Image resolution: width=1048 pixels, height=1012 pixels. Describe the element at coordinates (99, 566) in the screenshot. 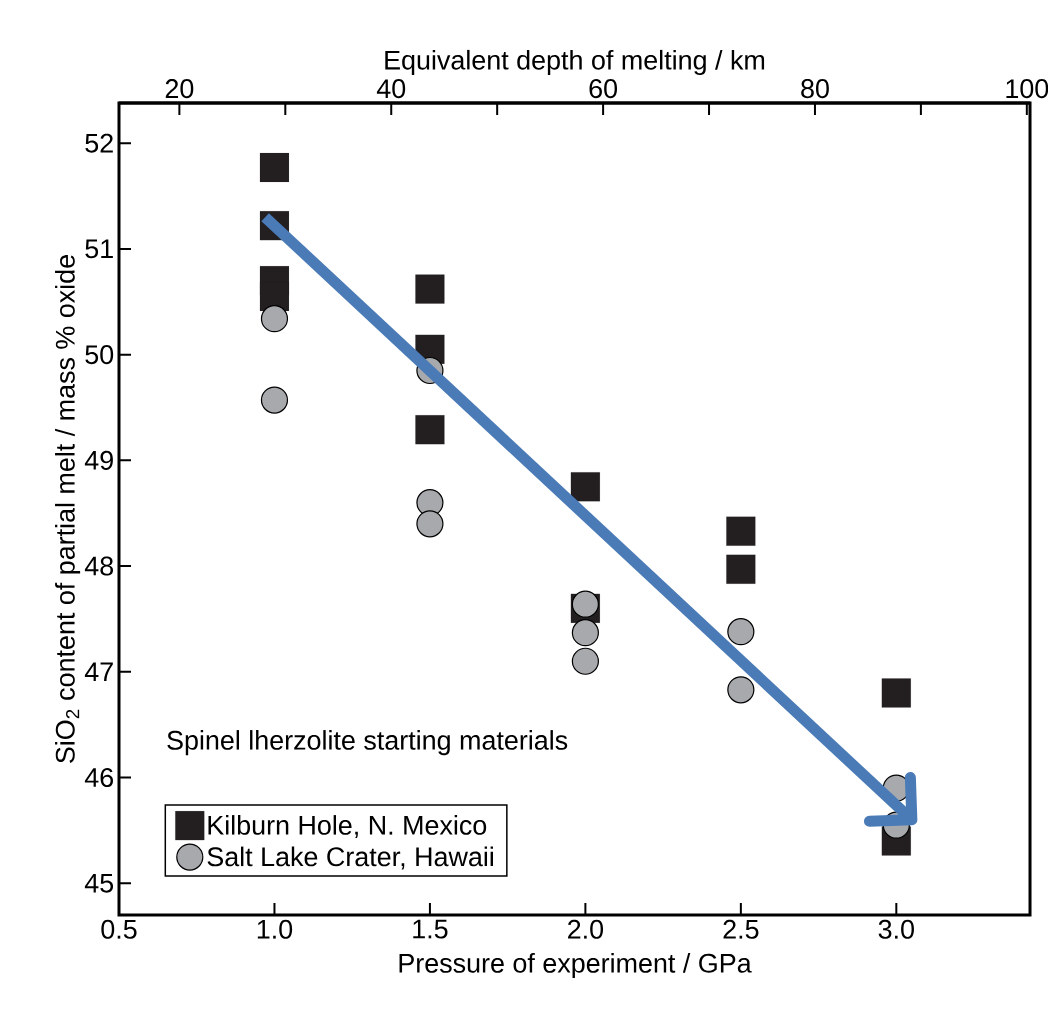

I see `y-tick-label: 48` at that location.